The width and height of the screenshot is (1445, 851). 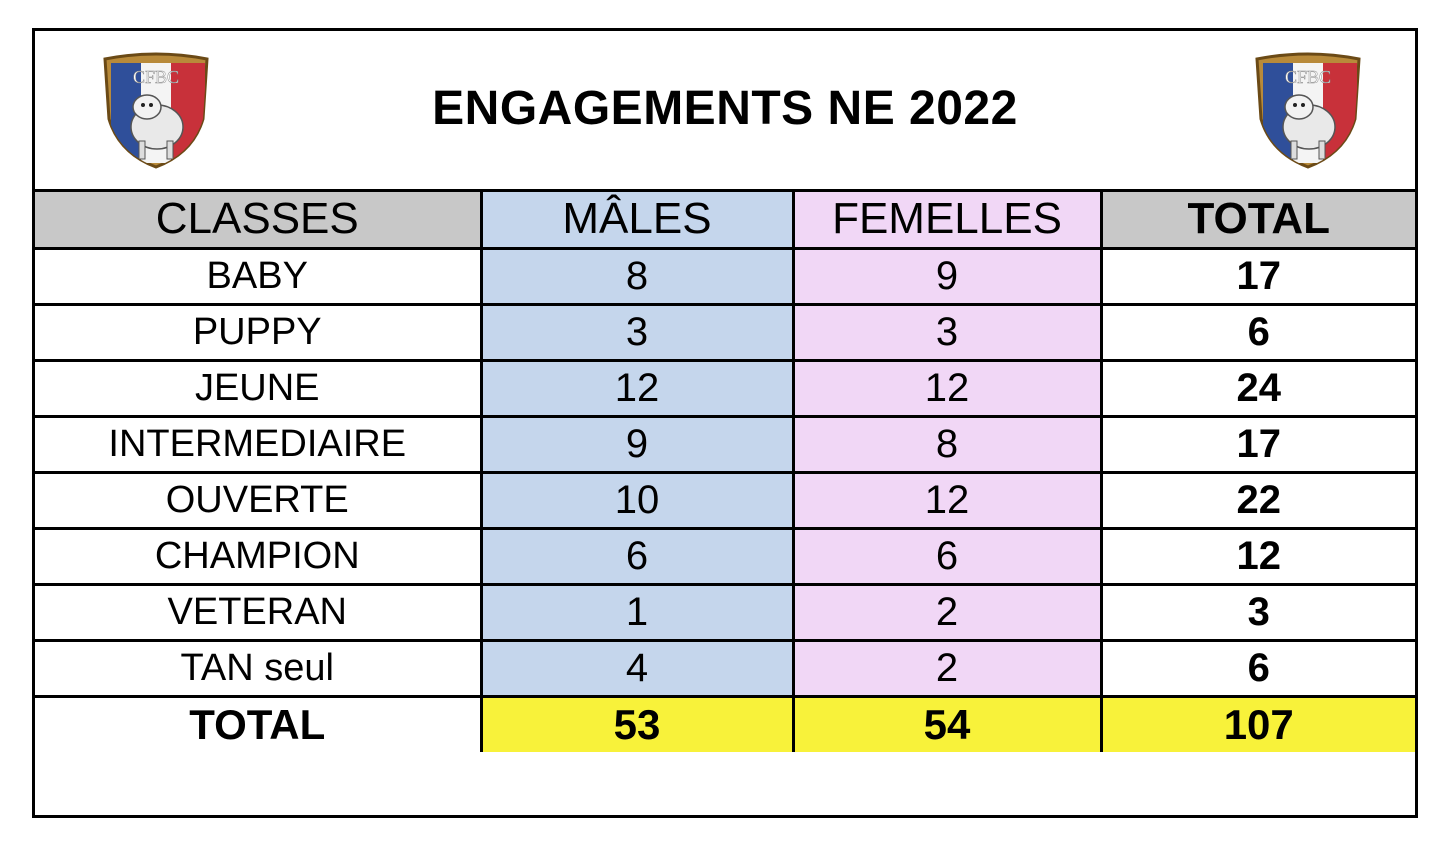 I want to click on row-classe: INTERMEDIAIRE, so click(x=259, y=444).